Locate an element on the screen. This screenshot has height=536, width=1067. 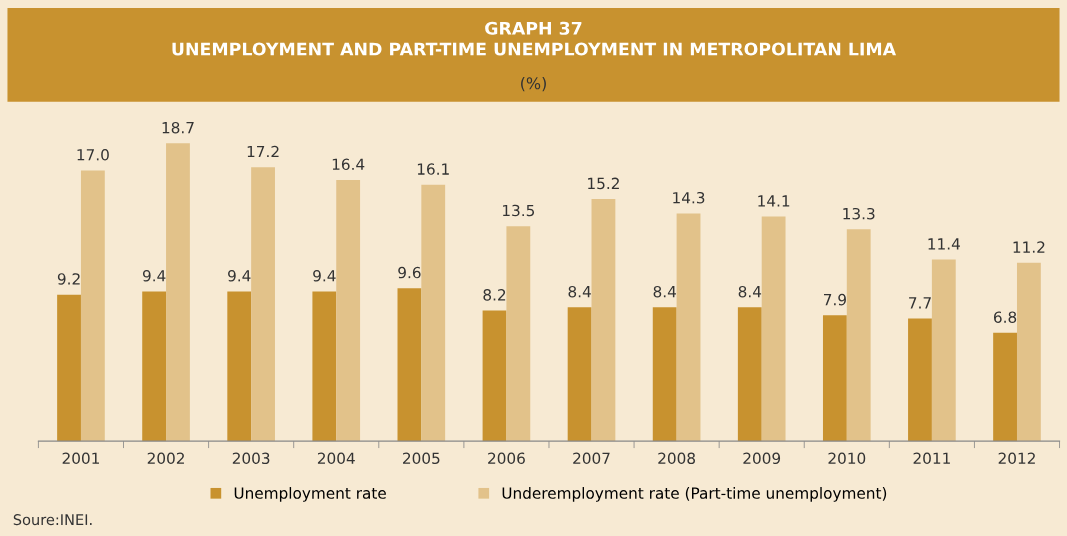
data-label: 8.2 is located at coordinates (494, 295).